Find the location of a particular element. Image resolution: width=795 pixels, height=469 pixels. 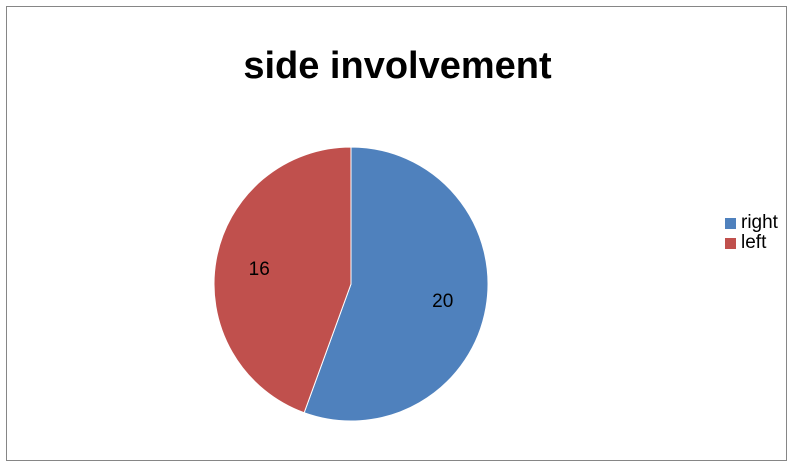

legend: right left is located at coordinates (751, 232).